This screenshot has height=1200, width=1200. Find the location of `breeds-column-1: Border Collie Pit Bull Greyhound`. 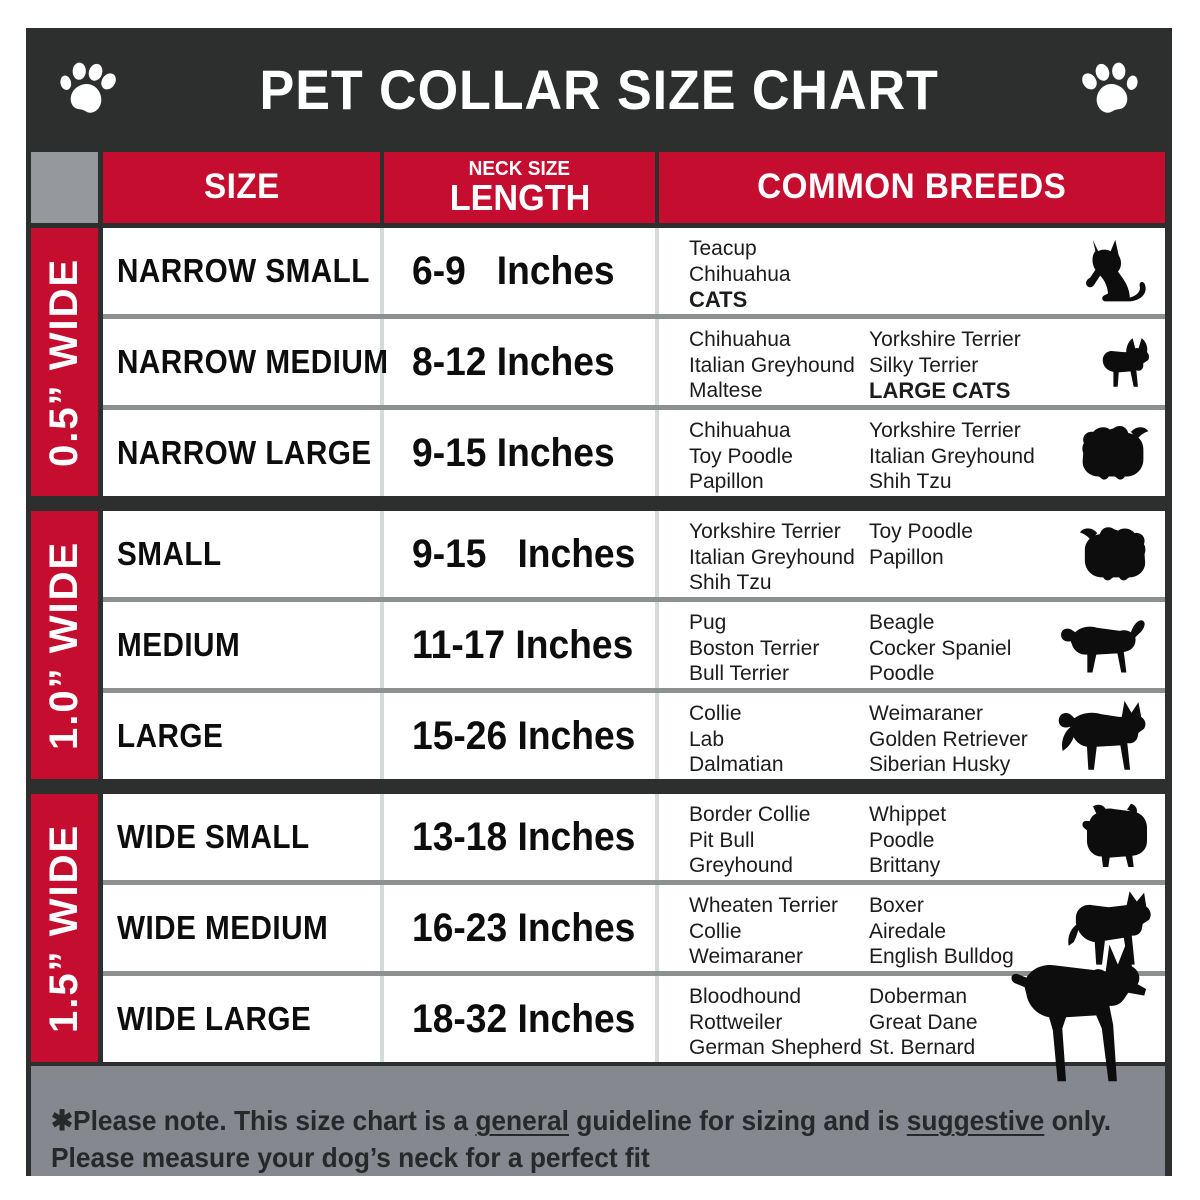

breeds-column-1: Border Collie Pit Bull Greyhound is located at coordinates (779, 839).